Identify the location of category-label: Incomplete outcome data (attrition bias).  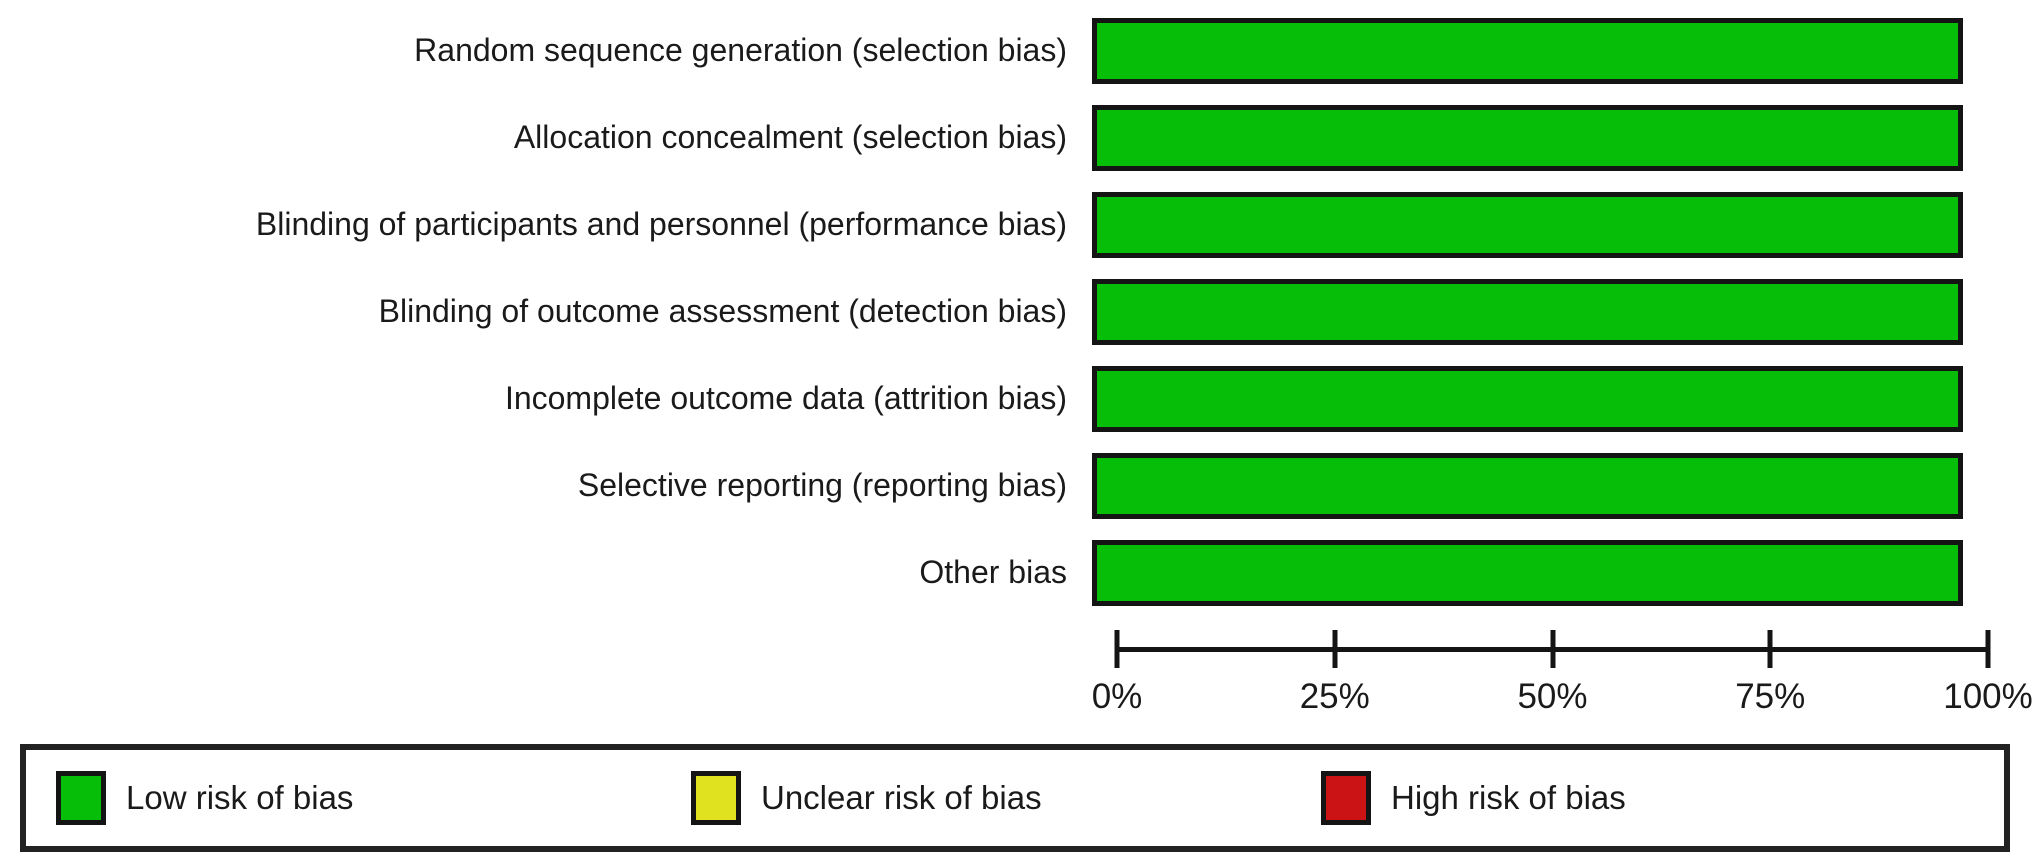
(785, 398).